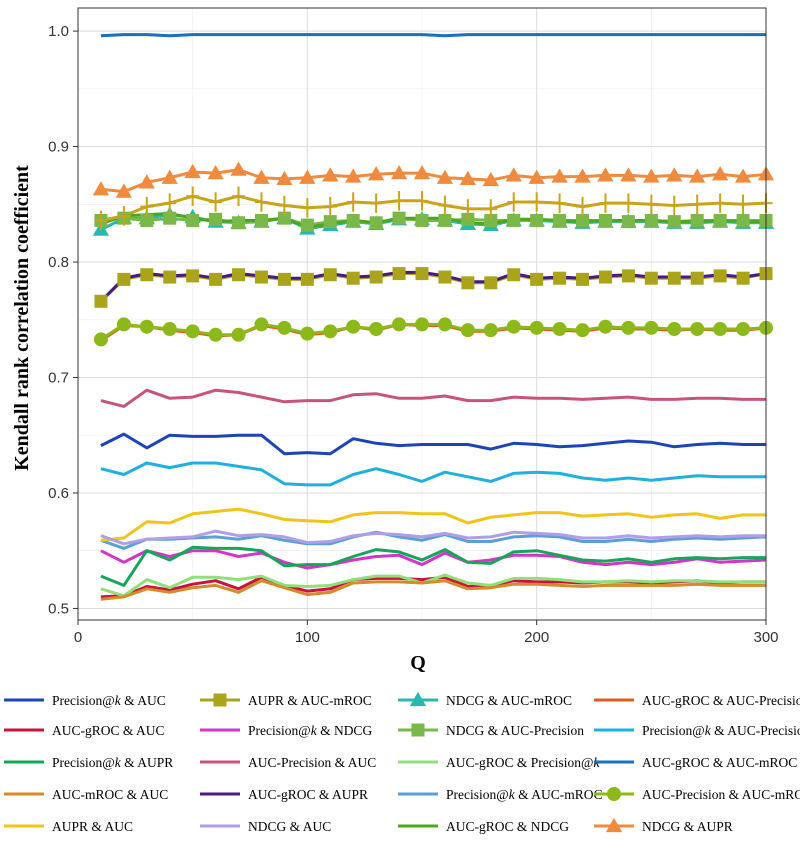 The image size is (800, 844). What do you see at coordinates (58, 608) in the screenshot?
I see `y-tick-label: 0.5` at bounding box center [58, 608].